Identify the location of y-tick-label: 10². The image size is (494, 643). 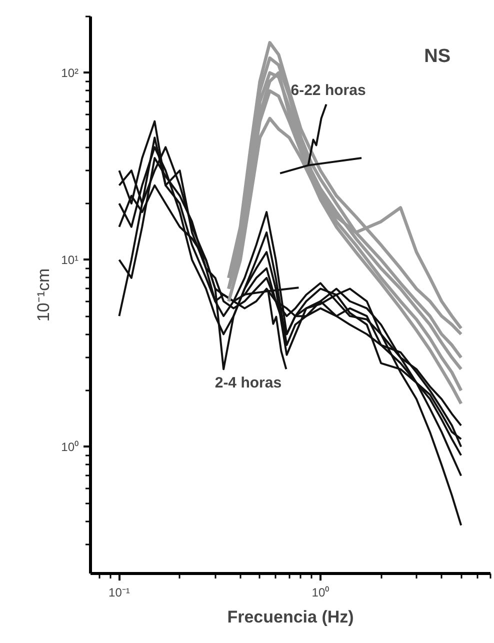
(70, 73).